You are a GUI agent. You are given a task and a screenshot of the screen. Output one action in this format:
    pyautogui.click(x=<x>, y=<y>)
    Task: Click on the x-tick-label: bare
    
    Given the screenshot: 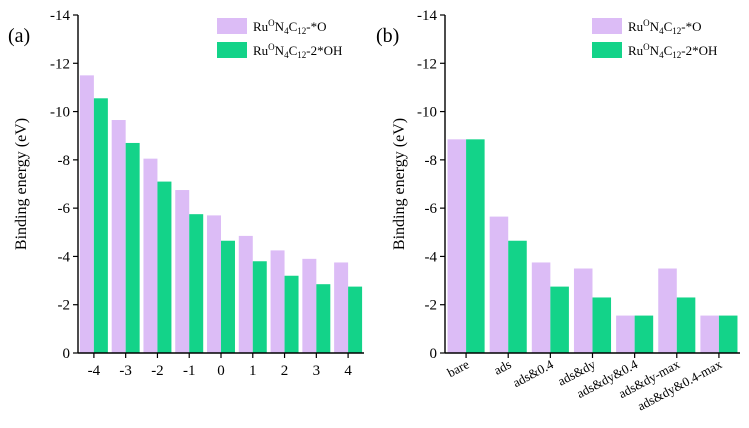 What is the action you would take?
    pyautogui.click(x=458, y=368)
    